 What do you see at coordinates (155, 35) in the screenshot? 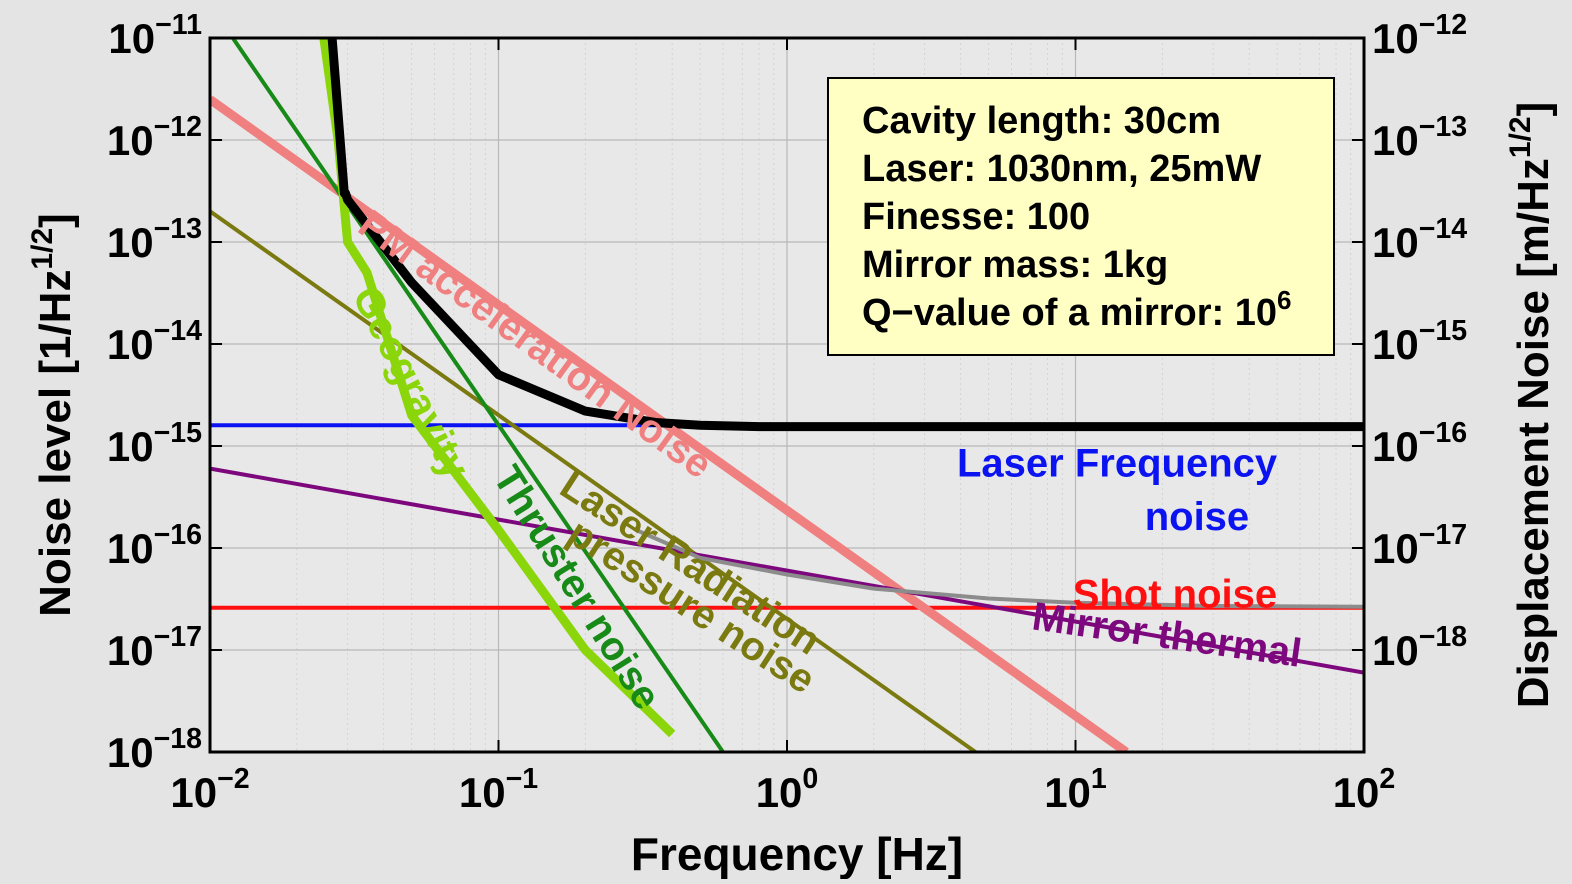
I see `y-tick-label: 10−11` at bounding box center [155, 35].